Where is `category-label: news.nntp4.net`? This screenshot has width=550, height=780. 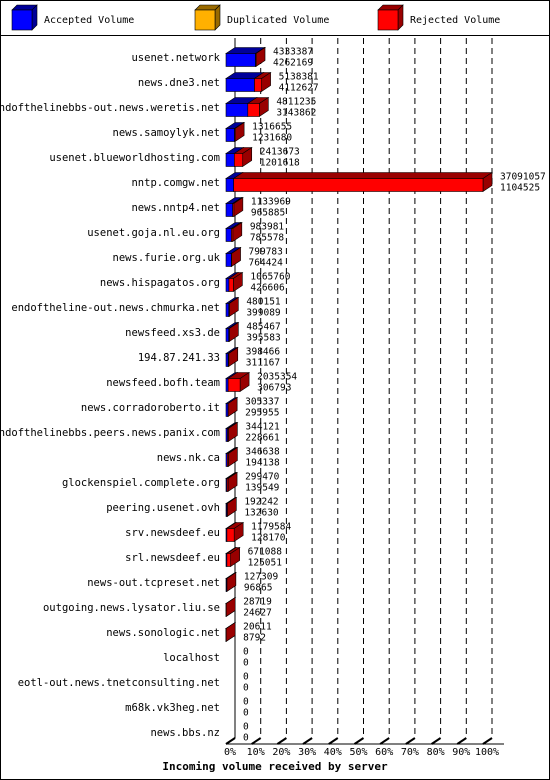 category-label: news.nntp4.net is located at coordinates (175, 208).